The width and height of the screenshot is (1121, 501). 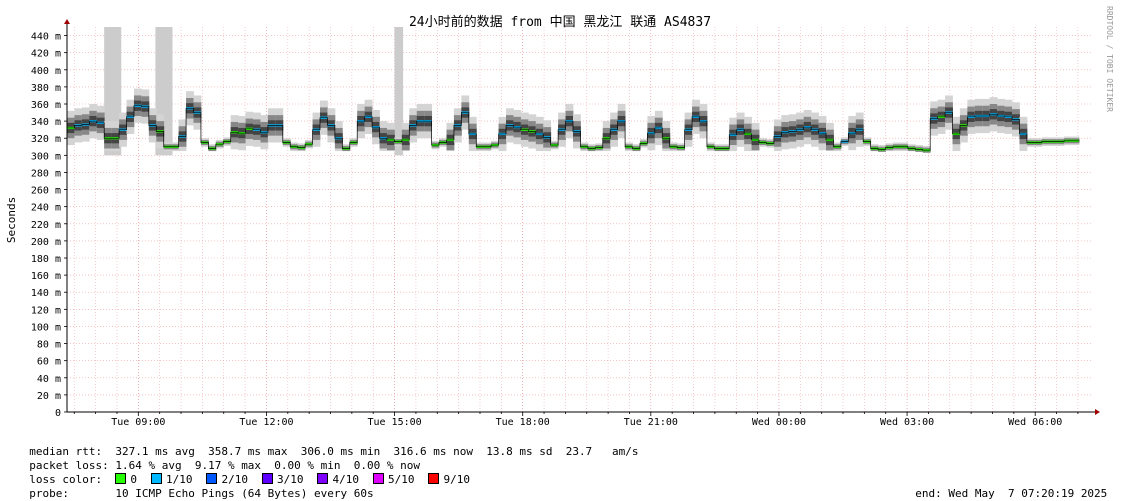 I want to click on loss-color-item: 3/10, so click(x=282, y=479).